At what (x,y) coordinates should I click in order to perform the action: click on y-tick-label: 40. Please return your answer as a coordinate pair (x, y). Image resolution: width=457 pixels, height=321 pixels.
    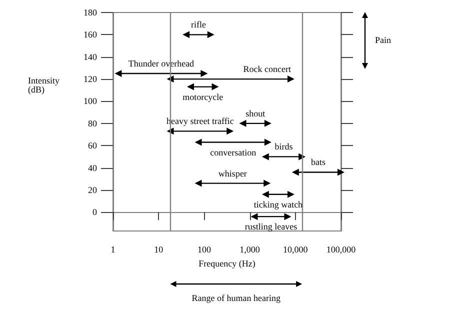
    Looking at the image, I should click on (93, 167).